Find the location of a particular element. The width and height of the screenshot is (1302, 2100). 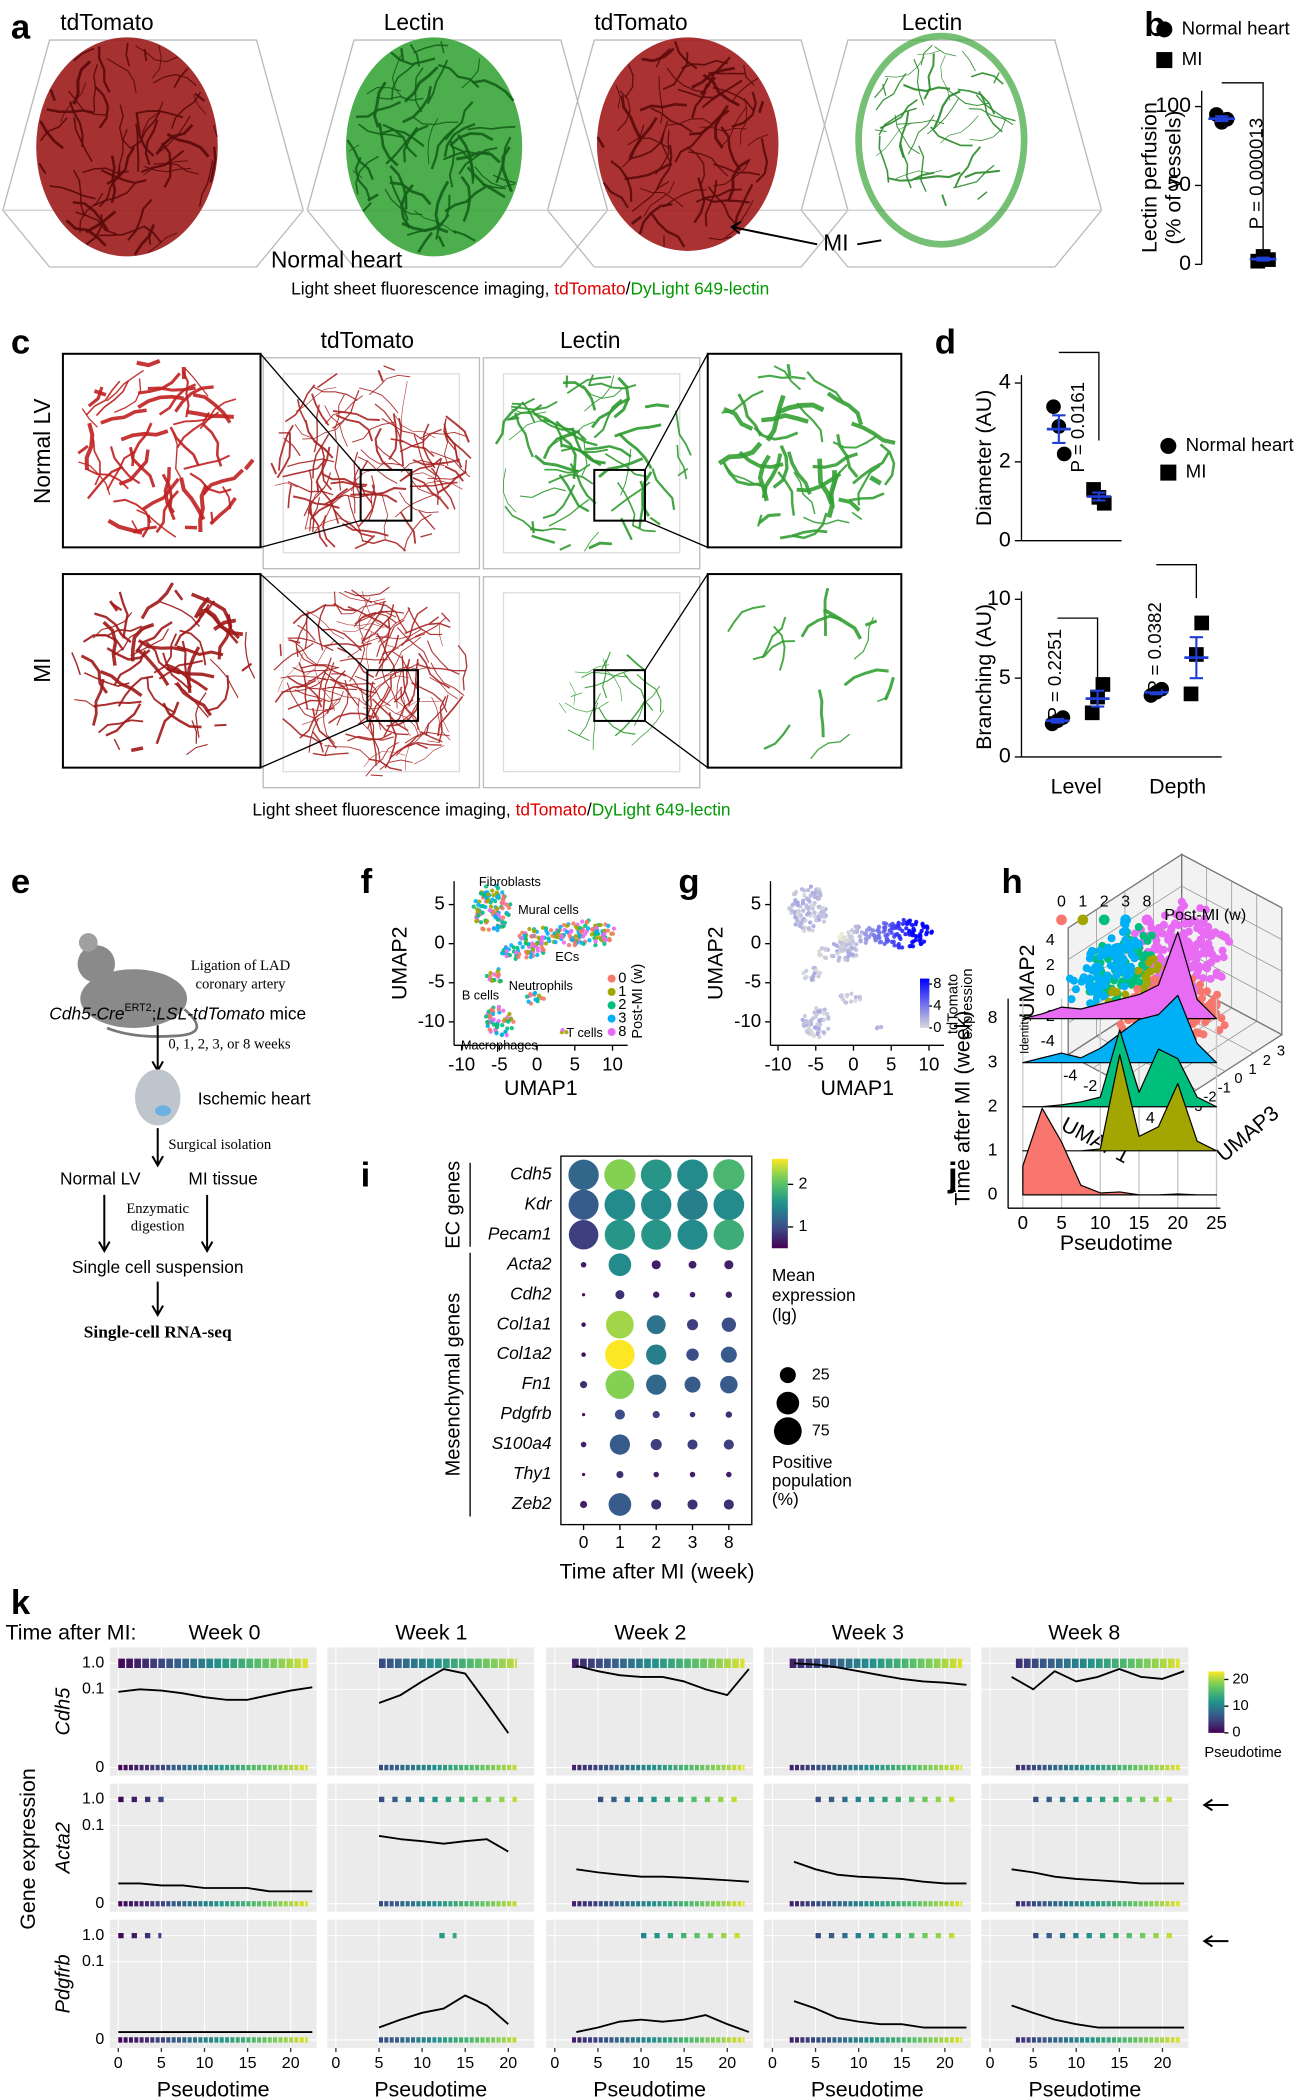

column-label: Week 3 is located at coordinates (868, 1633).